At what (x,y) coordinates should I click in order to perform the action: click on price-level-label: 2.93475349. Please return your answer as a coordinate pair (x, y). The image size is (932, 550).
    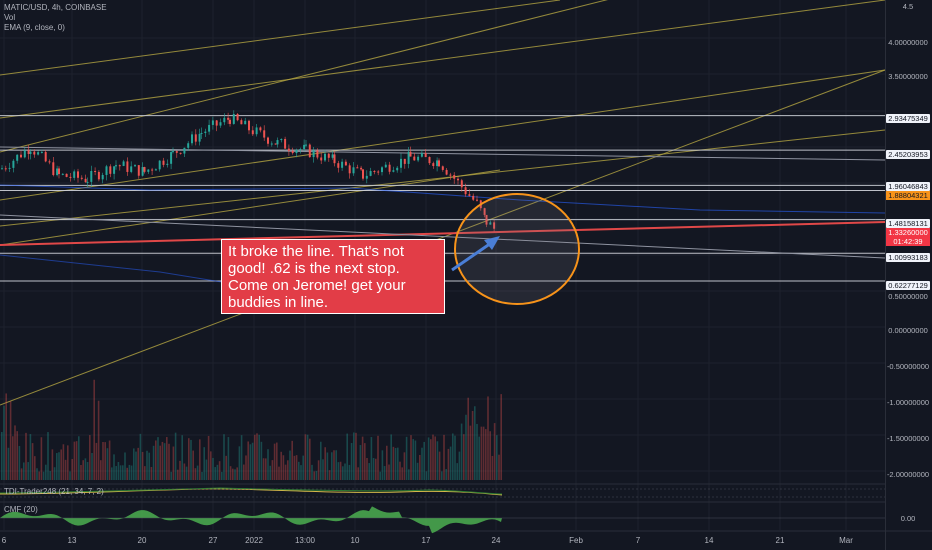
    Looking at the image, I should click on (908, 118).